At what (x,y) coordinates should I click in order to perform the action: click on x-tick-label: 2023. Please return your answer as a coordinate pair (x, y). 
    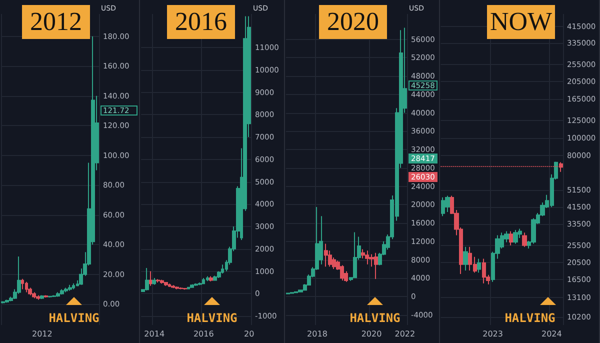
    Looking at the image, I should click on (492, 334).